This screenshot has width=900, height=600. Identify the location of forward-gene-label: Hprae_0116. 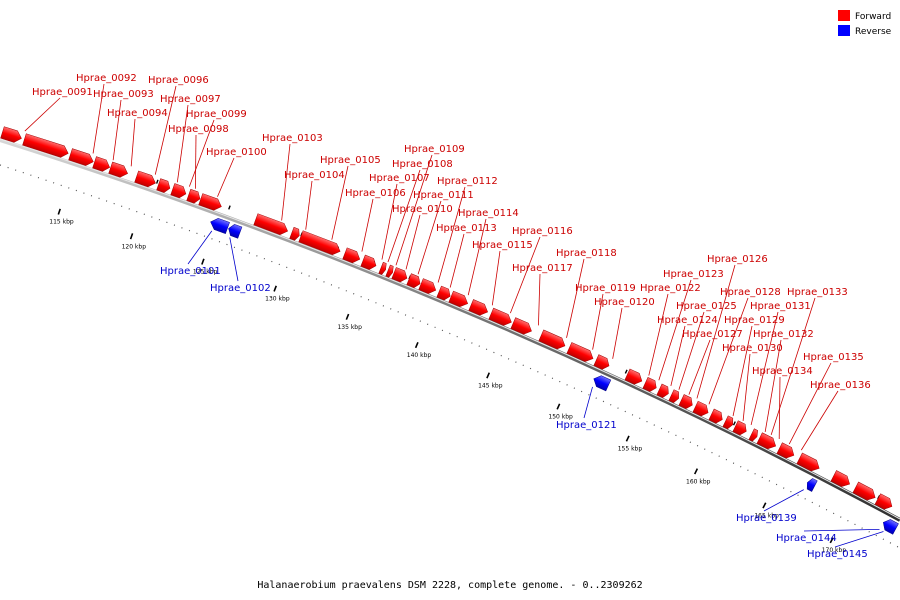
(542, 231).